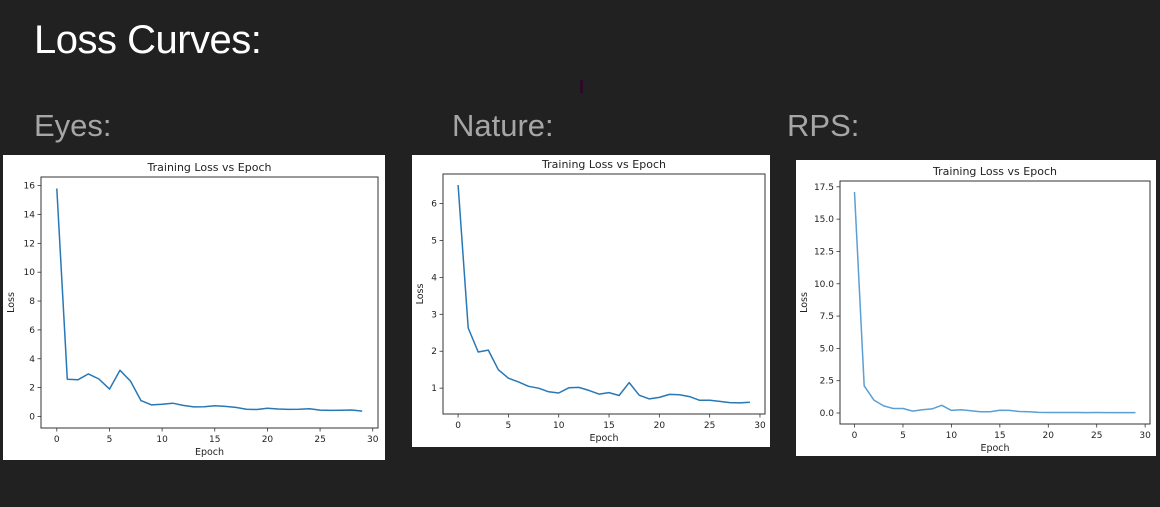 The image size is (1160, 507). Describe the element at coordinates (824, 188) in the screenshot. I see `y-tick-label: 17.5` at that location.